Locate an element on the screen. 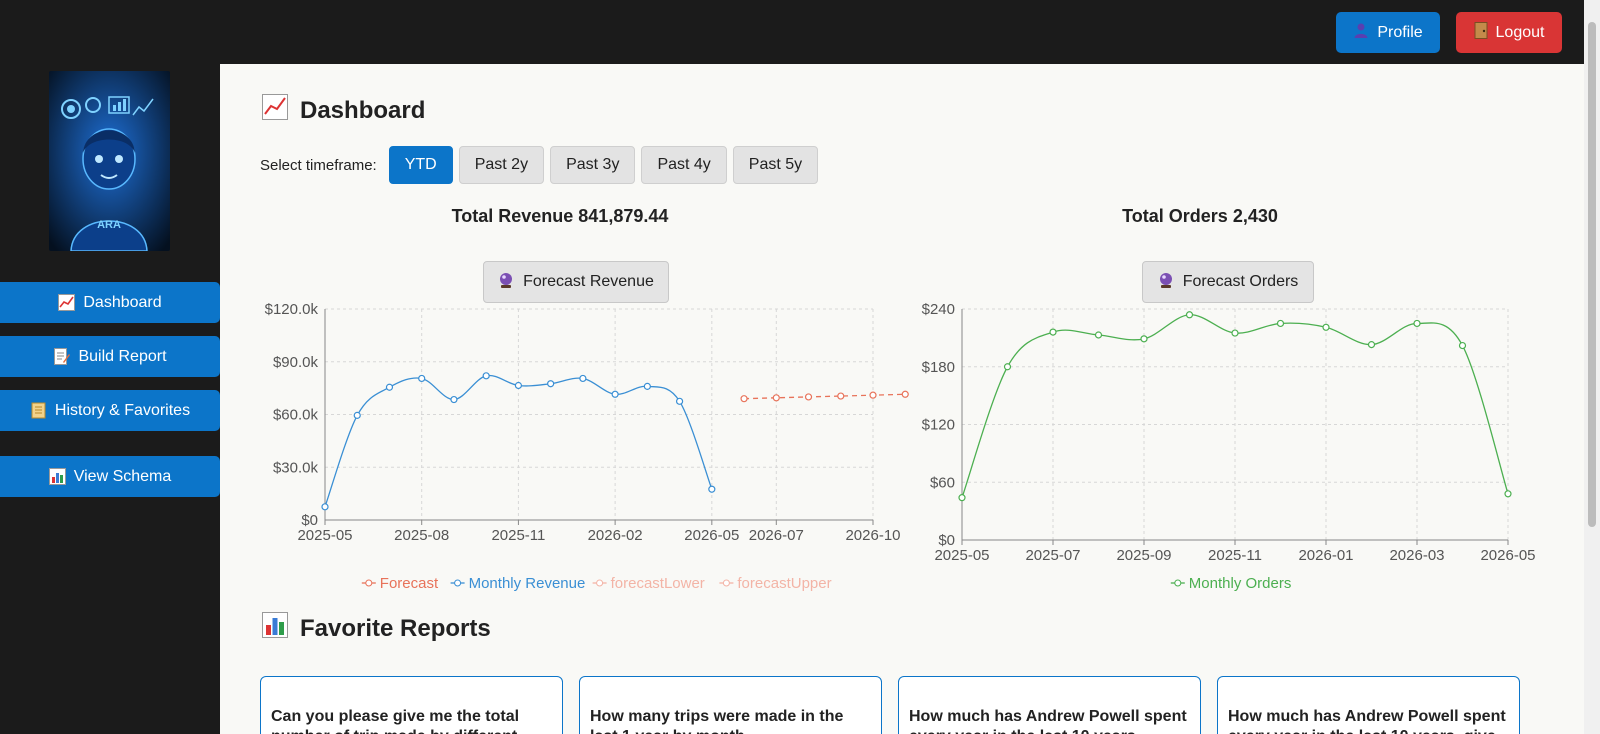 This screenshot has height=734, width=1600. page-title: Dashboard is located at coordinates (343, 110).